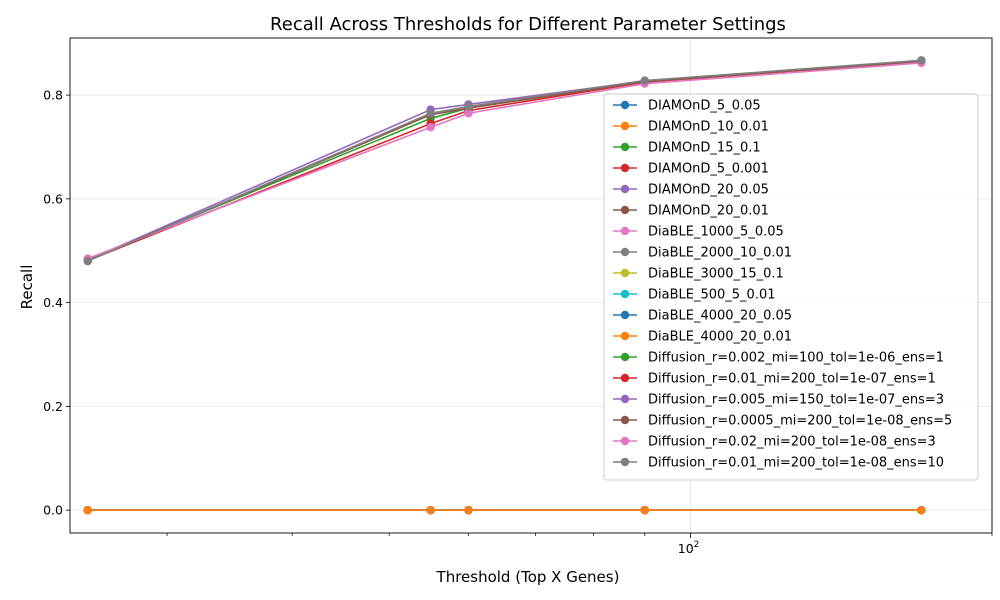 The width and height of the screenshot is (1000, 600). Describe the element at coordinates (708, 127) in the screenshot. I see `legend-label: DIAMOnD_10_0.01` at that location.